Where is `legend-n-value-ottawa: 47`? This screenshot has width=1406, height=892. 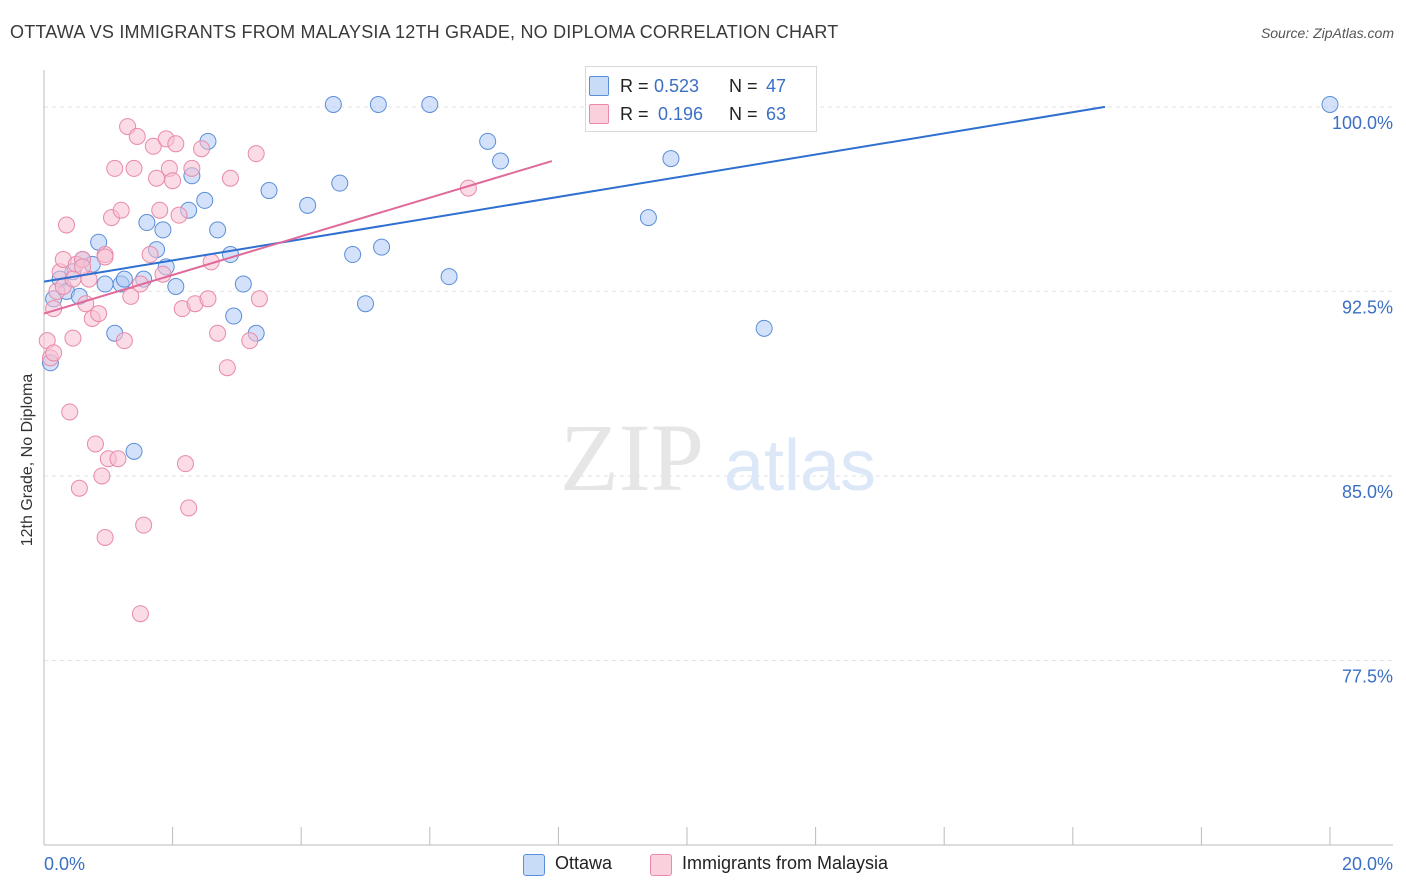 legend-n-value-ottawa: 47 is located at coordinates (776, 86).